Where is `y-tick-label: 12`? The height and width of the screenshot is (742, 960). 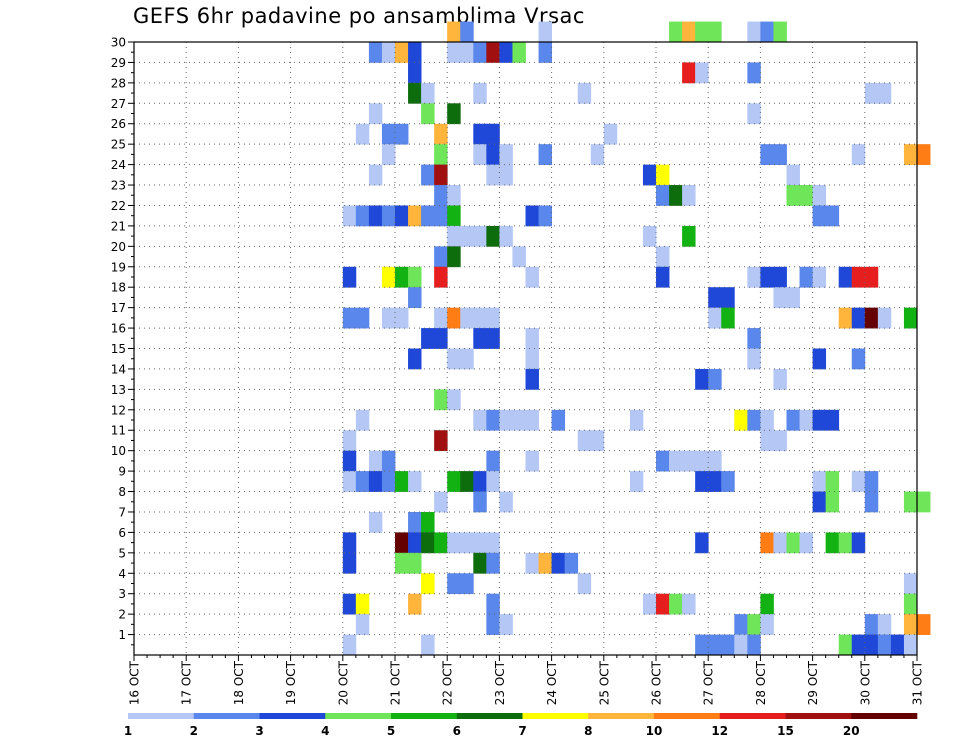 y-tick-label: 12 is located at coordinates (118, 410).